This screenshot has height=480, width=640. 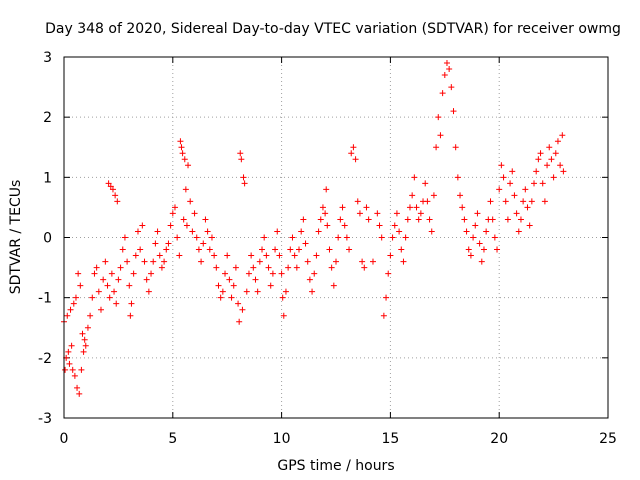 What do you see at coordinates (608, 439) in the screenshot?
I see `x-tick-label: 25` at bounding box center [608, 439].